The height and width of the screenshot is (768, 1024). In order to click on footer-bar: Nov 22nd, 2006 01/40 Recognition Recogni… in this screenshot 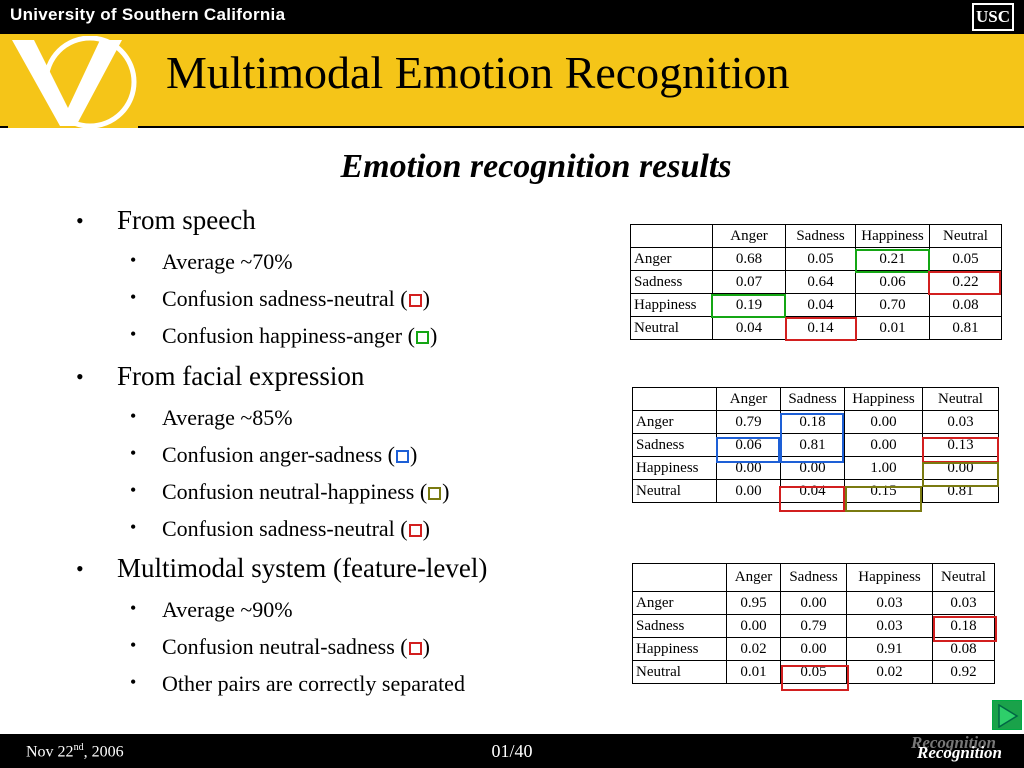, I will do `click(512, 750)`.